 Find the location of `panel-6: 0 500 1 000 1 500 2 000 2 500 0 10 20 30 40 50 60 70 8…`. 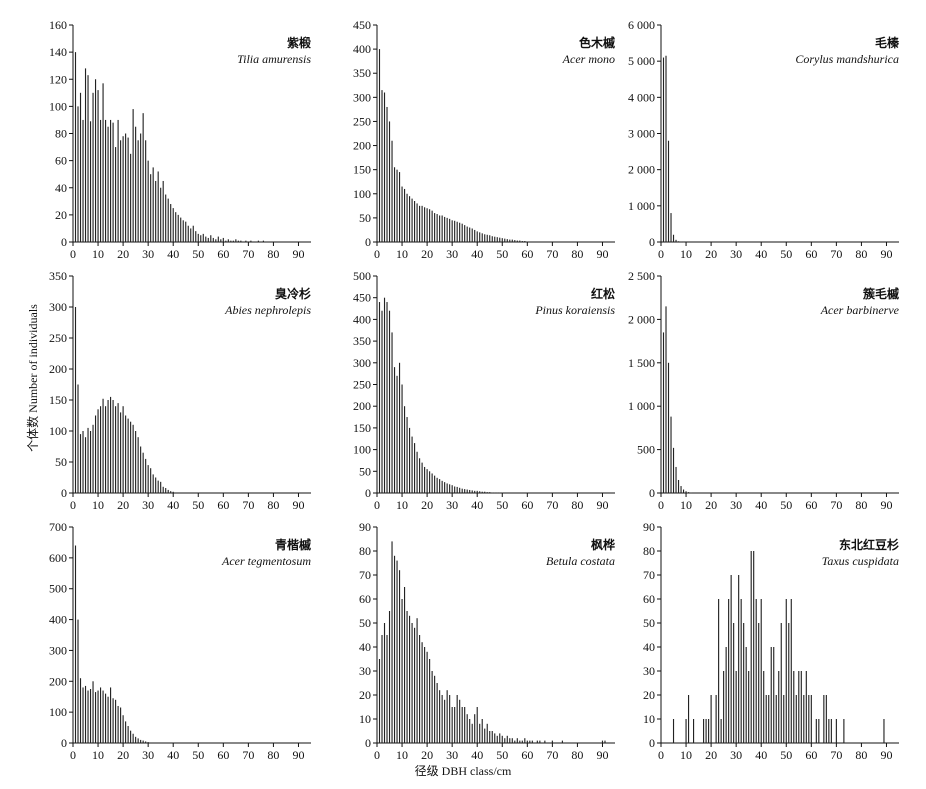

panel-6: 0 500 1 000 1 500 2 000 2 500 0 10 20 30 40 50 60 70 8… is located at coordinates (764, 390).